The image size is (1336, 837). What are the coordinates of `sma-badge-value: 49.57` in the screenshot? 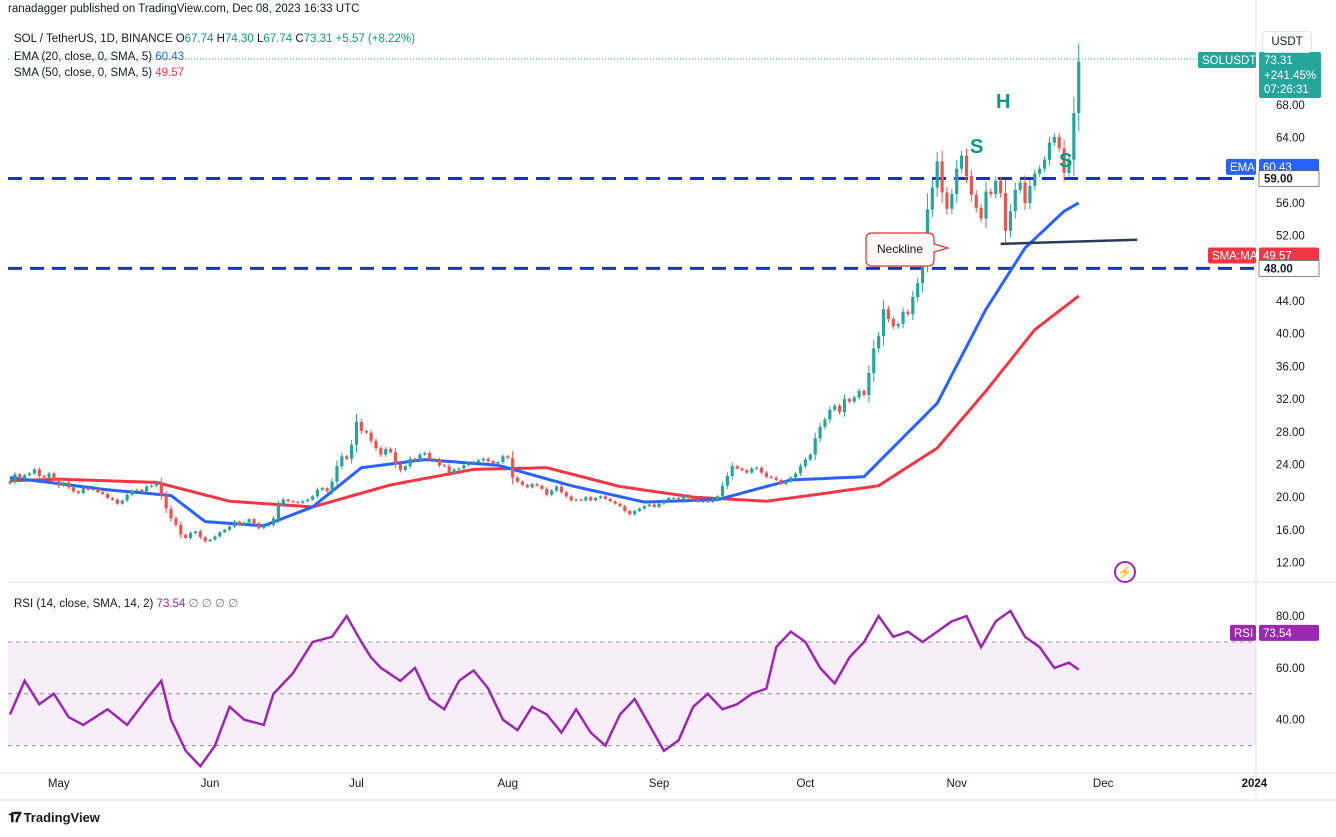 It's located at (1277, 257).